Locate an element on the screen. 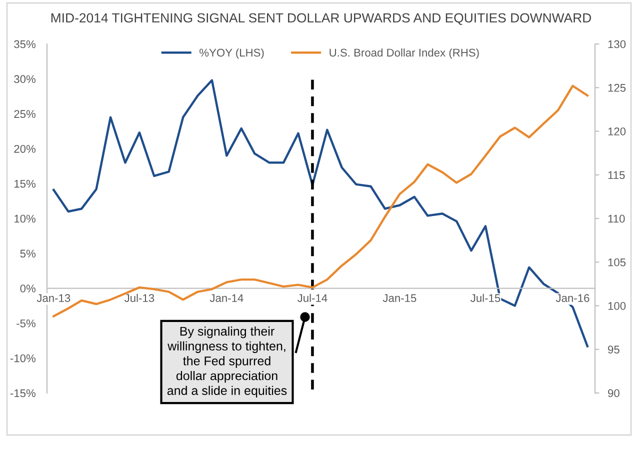  y2-tick-label: 90 is located at coordinates (614, 393).